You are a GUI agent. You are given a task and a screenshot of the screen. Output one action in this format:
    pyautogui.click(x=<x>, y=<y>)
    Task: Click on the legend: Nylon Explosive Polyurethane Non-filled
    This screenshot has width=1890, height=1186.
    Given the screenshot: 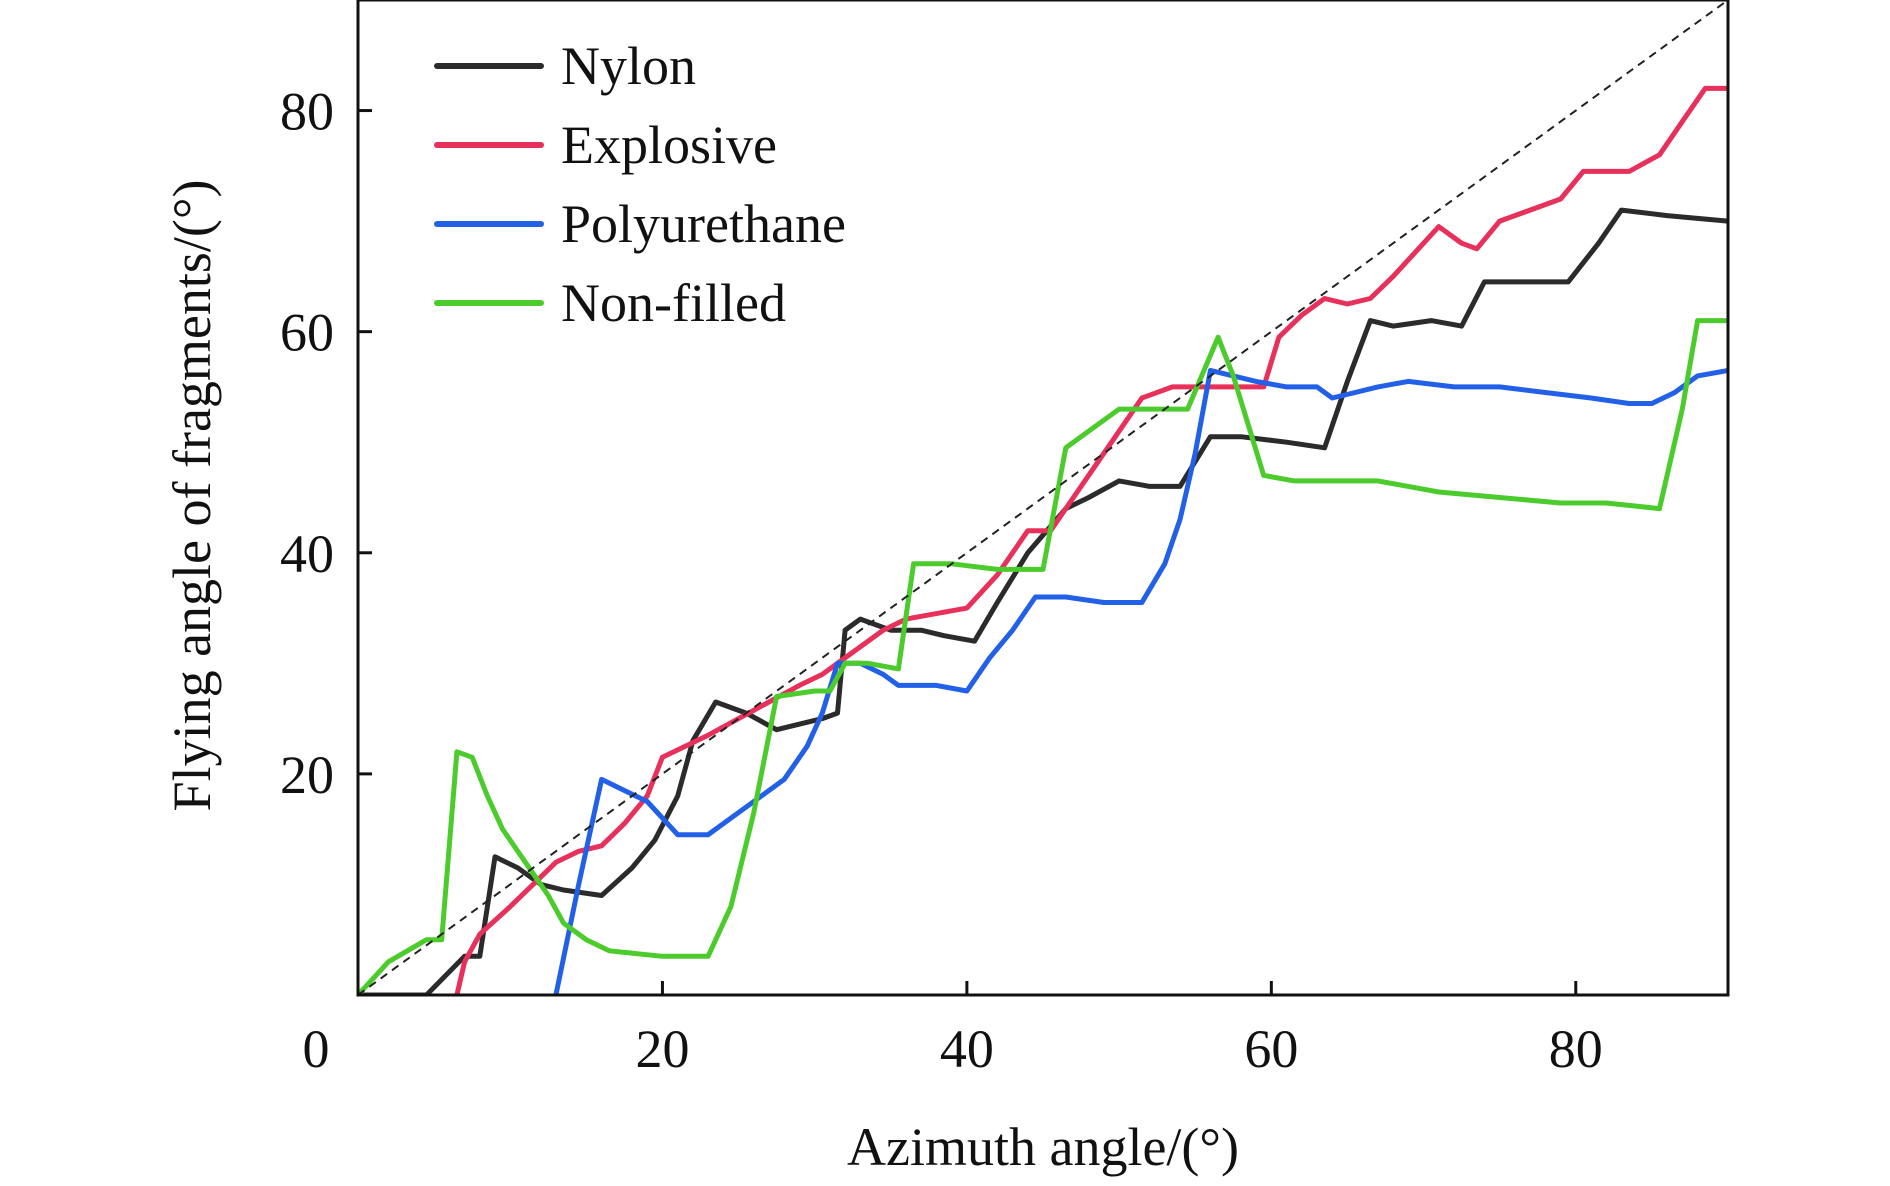 What is the action you would take?
    pyautogui.click(x=640, y=184)
    